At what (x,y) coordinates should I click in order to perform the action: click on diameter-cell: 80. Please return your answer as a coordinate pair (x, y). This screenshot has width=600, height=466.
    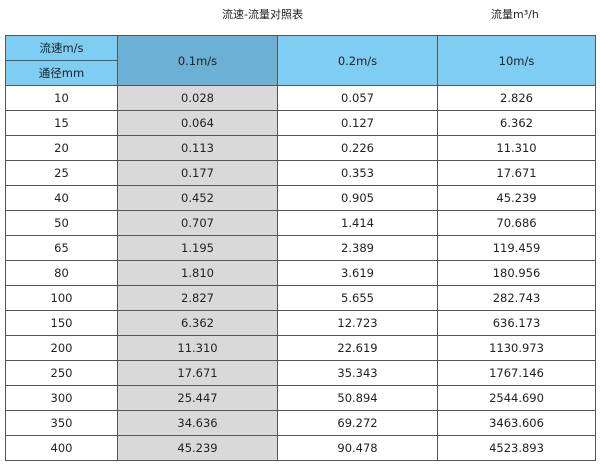
    Looking at the image, I should click on (61, 273).